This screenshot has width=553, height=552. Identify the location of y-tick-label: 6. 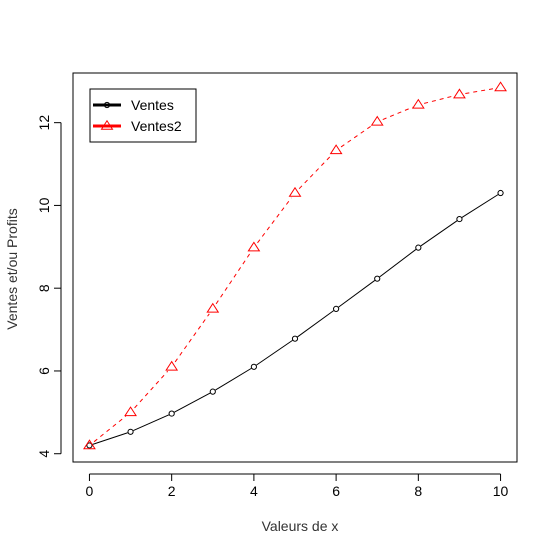
(44, 371).